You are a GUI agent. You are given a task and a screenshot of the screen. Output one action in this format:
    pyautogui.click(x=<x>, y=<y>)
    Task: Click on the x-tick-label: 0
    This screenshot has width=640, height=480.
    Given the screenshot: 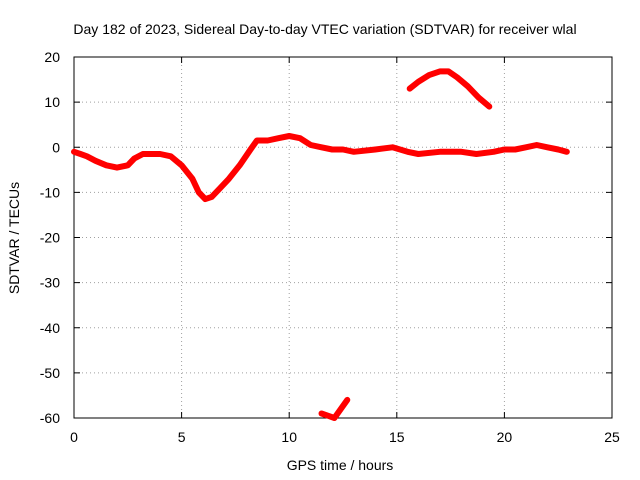 What is the action you would take?
    pyautogui.click(x=74, y=437)
    